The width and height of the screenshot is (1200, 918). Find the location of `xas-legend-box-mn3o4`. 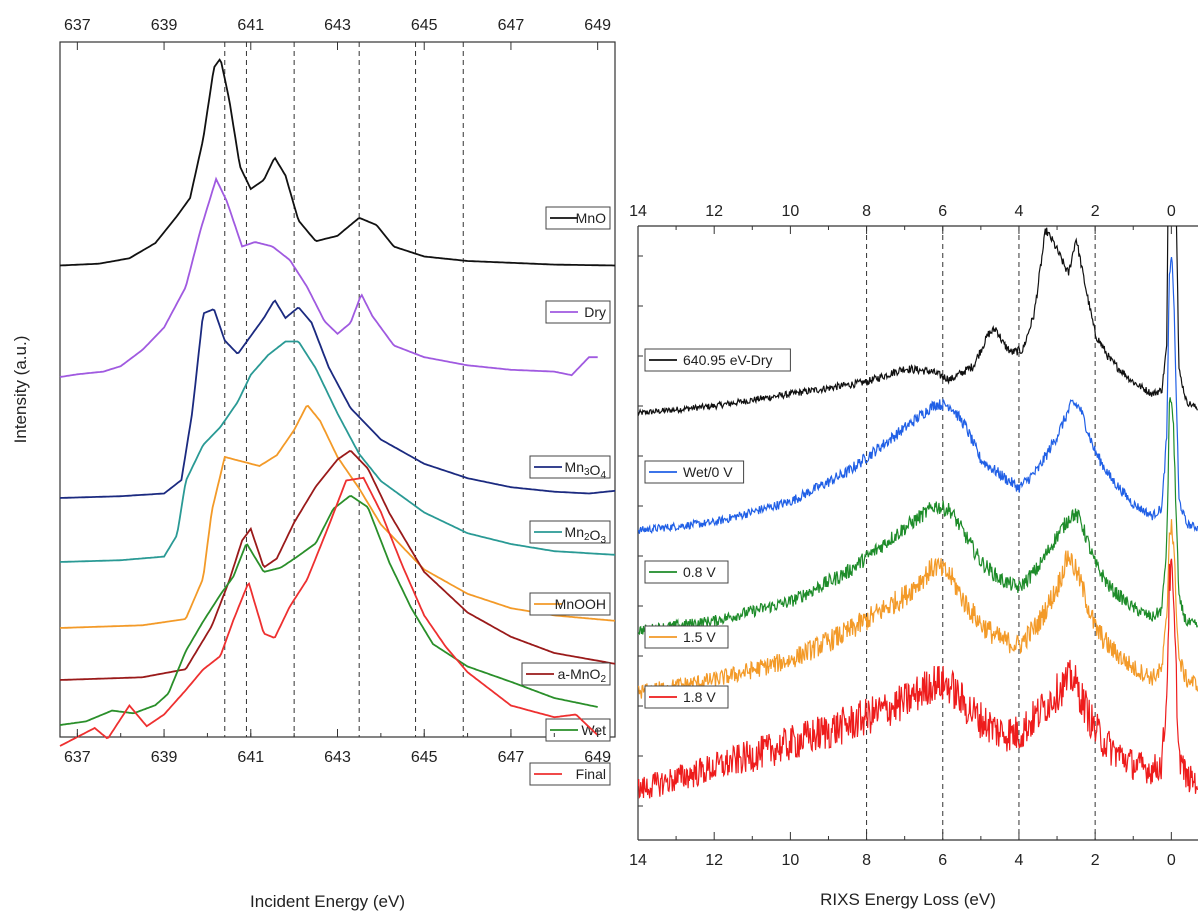

xas-legend-box-mn3o4 is located at coordinates (570, 467).